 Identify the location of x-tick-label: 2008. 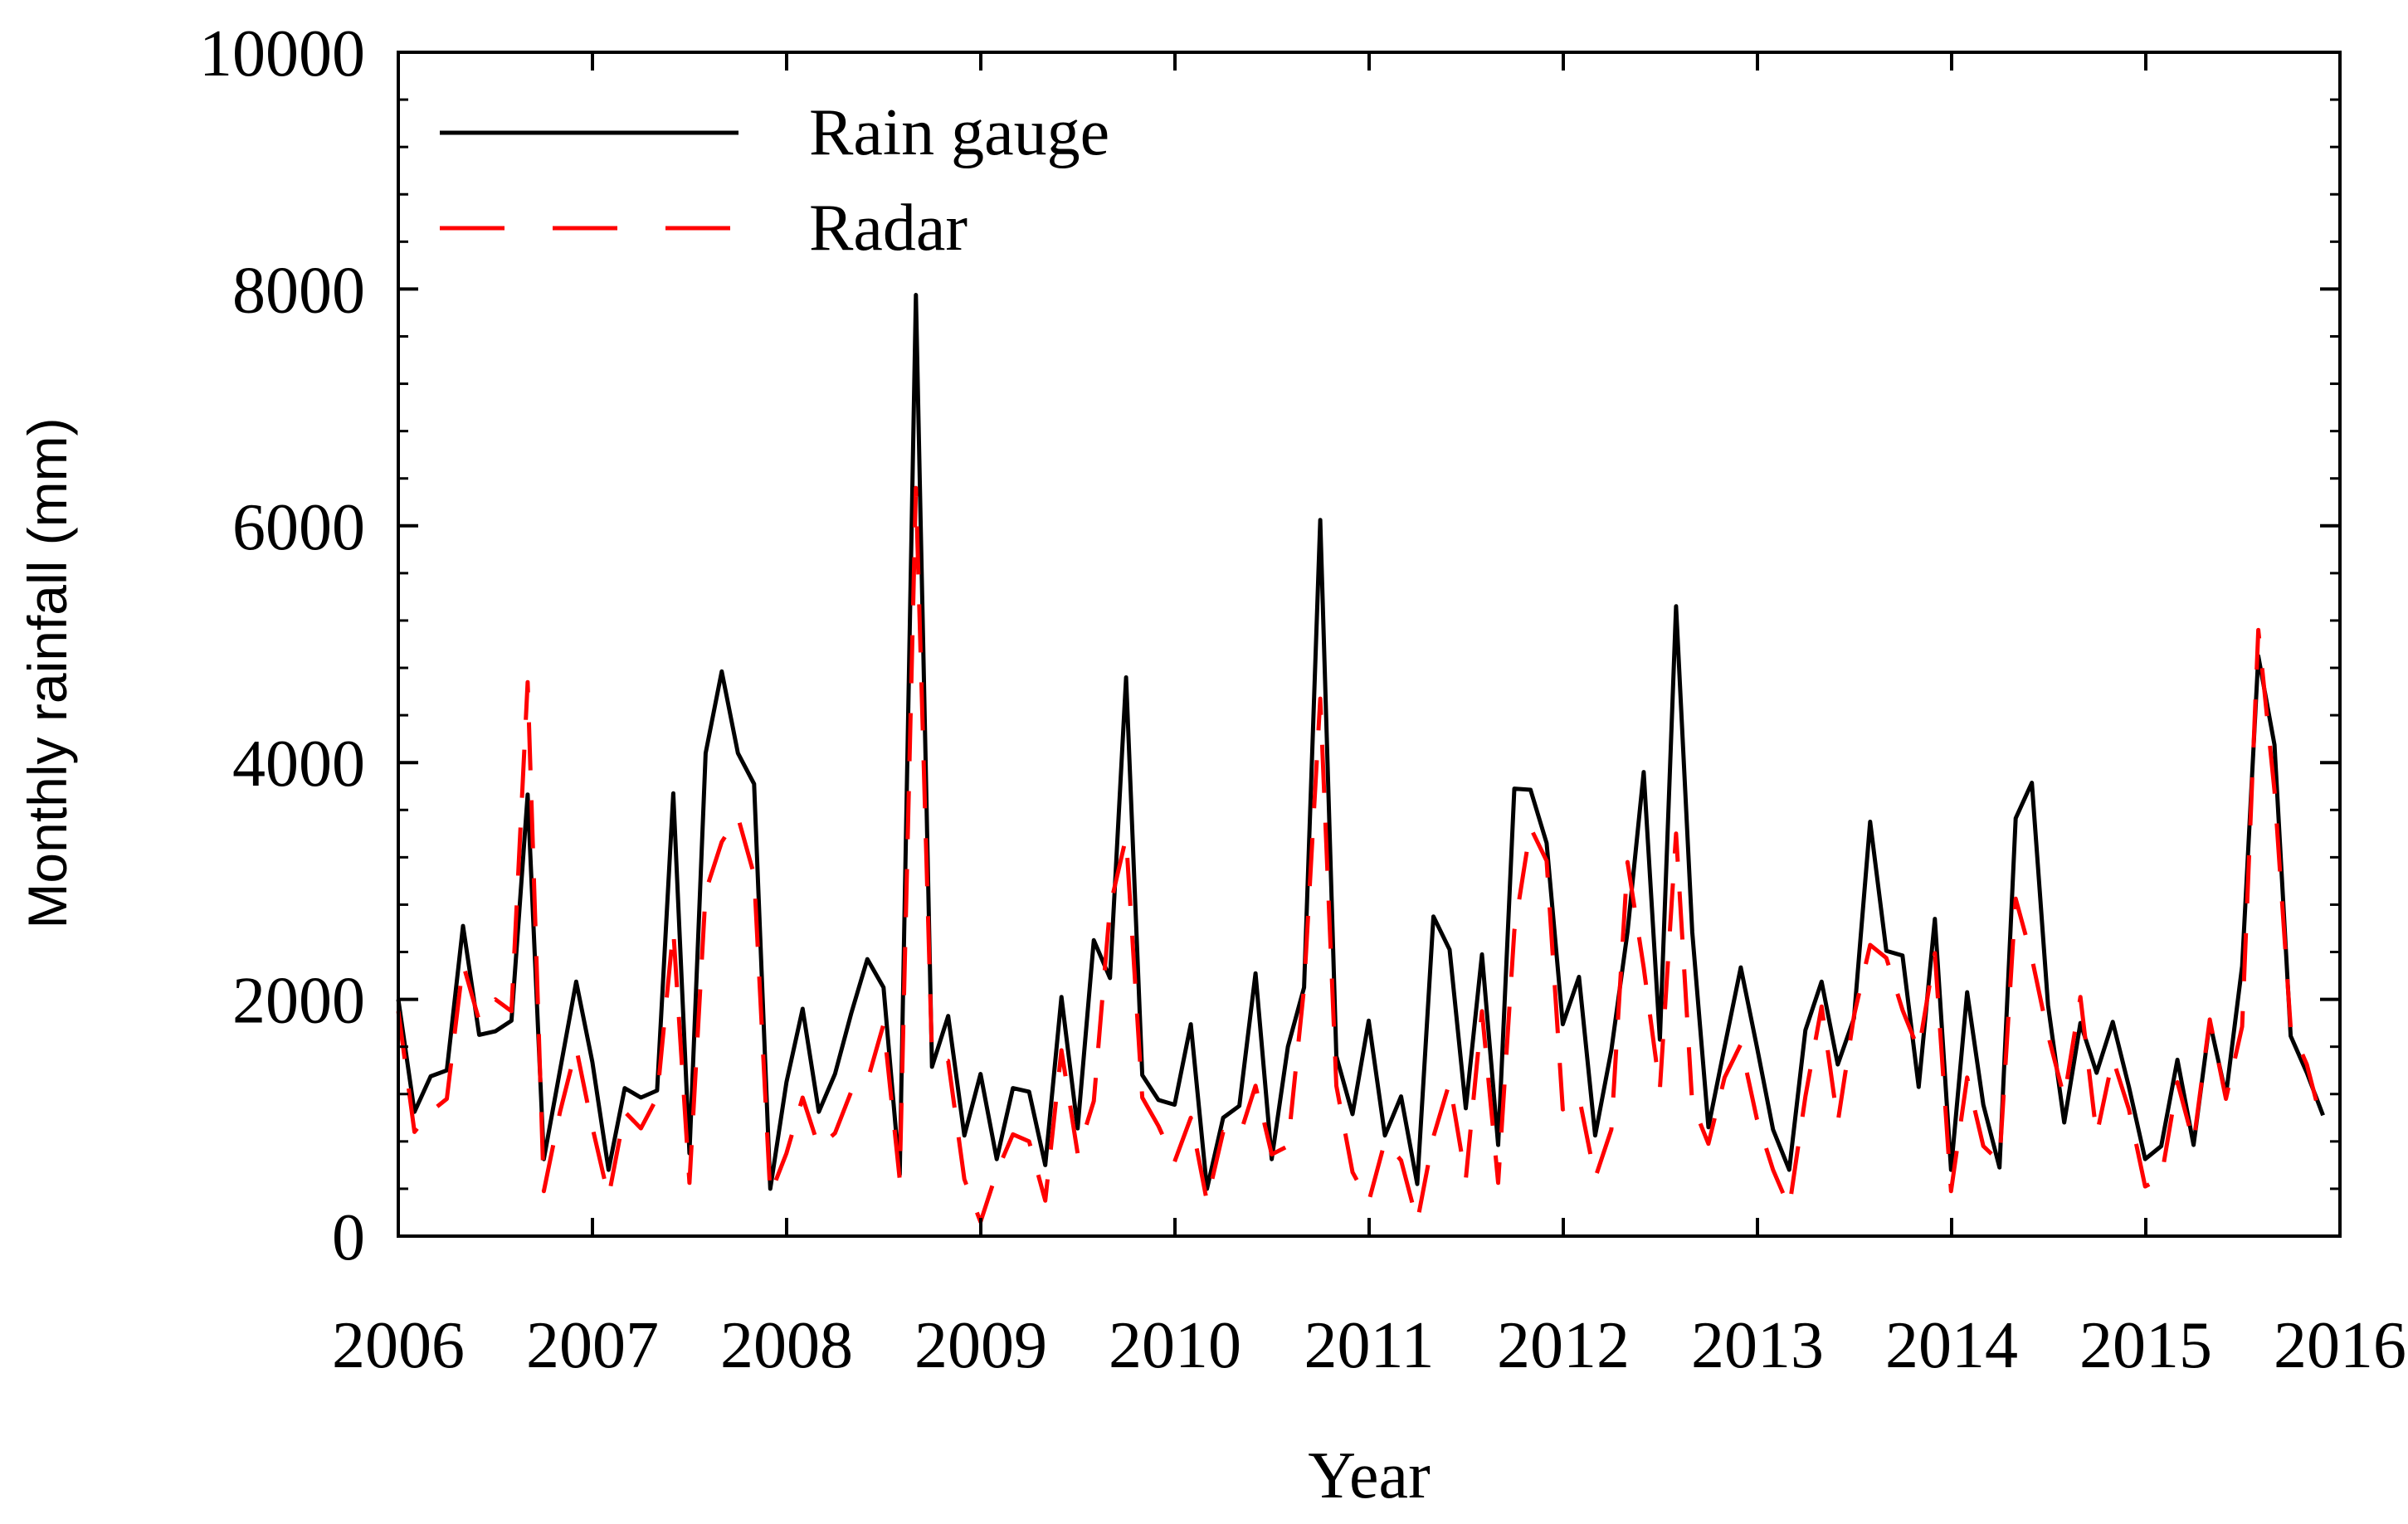
(786, 1345).